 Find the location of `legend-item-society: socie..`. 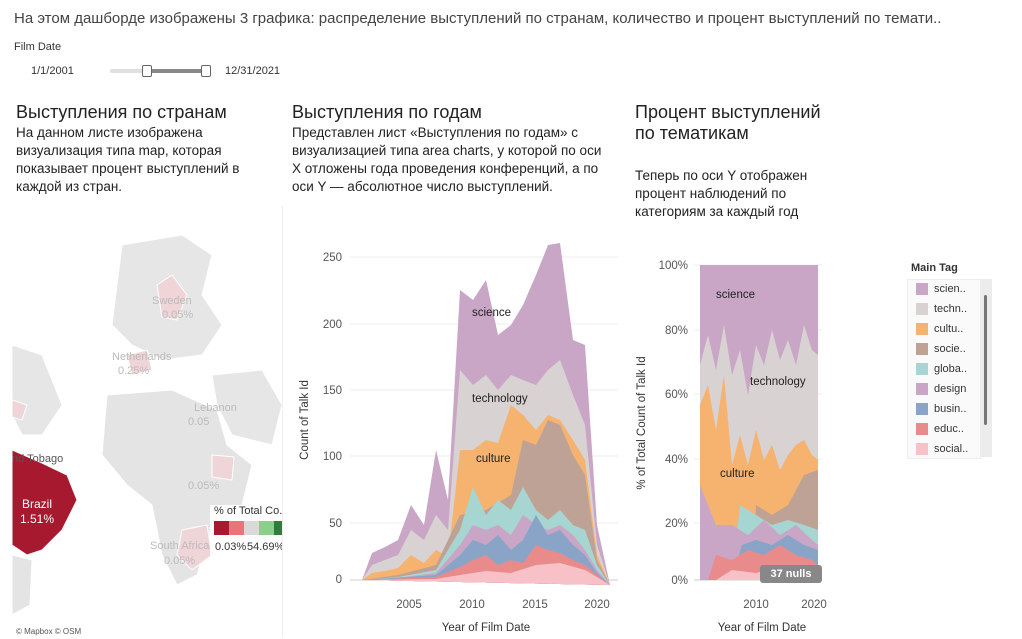

legend-item-society: socie.. is located at coordinates (941, 349).